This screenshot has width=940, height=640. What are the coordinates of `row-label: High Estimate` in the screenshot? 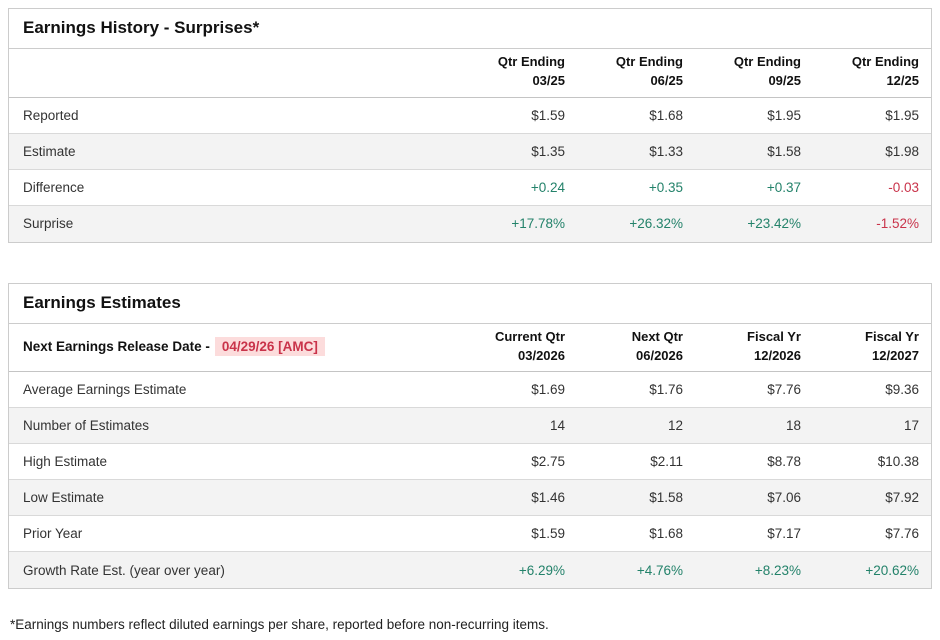 It's located at (65, 462).